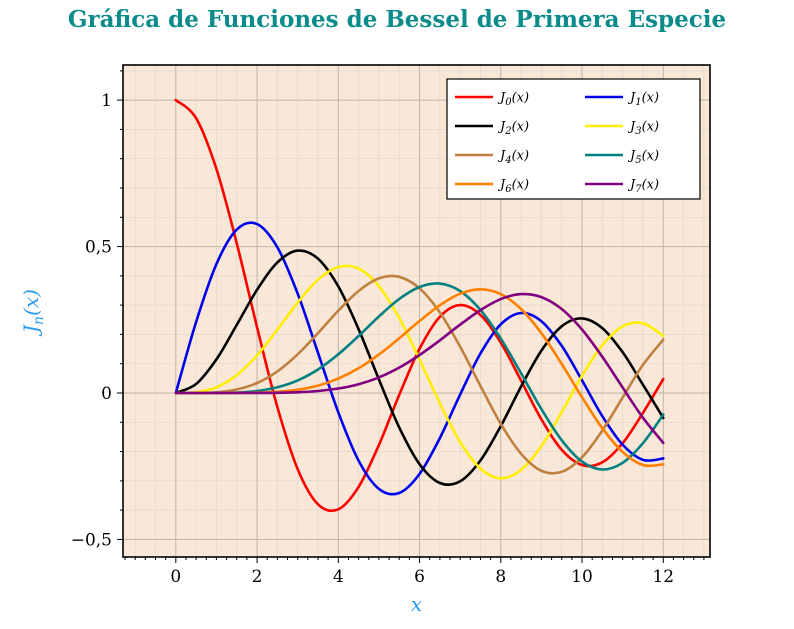 Image resolution: width=794 pixels, height=629 pixels. I want to click on legend: J0(x) J1(x) J2(x) J3(x) J4(x) J5(x) J6(x) J7(x), so click(573, 139).